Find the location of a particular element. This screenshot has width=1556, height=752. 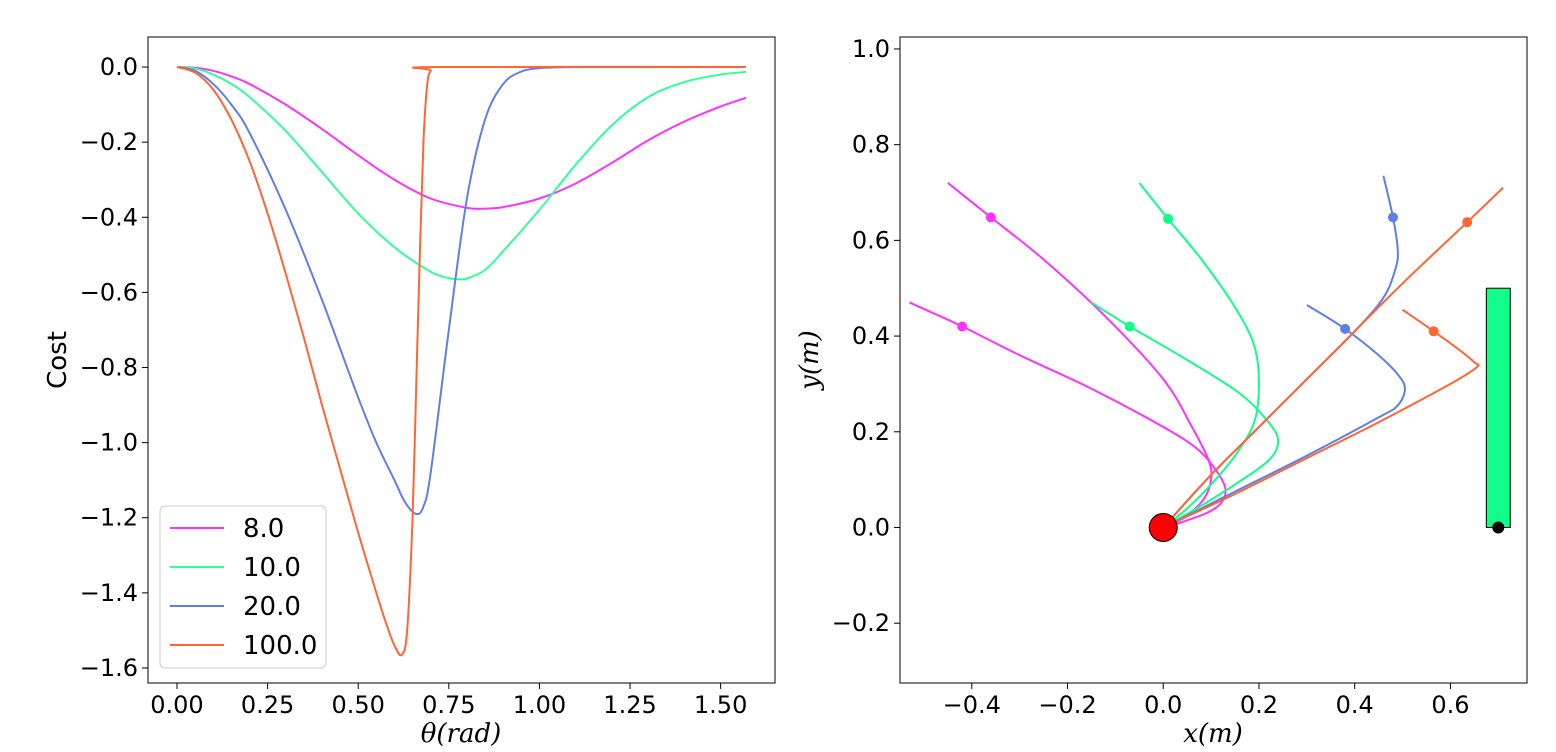

y-tick-label: −0.4 is located at coordinates (109, 217).